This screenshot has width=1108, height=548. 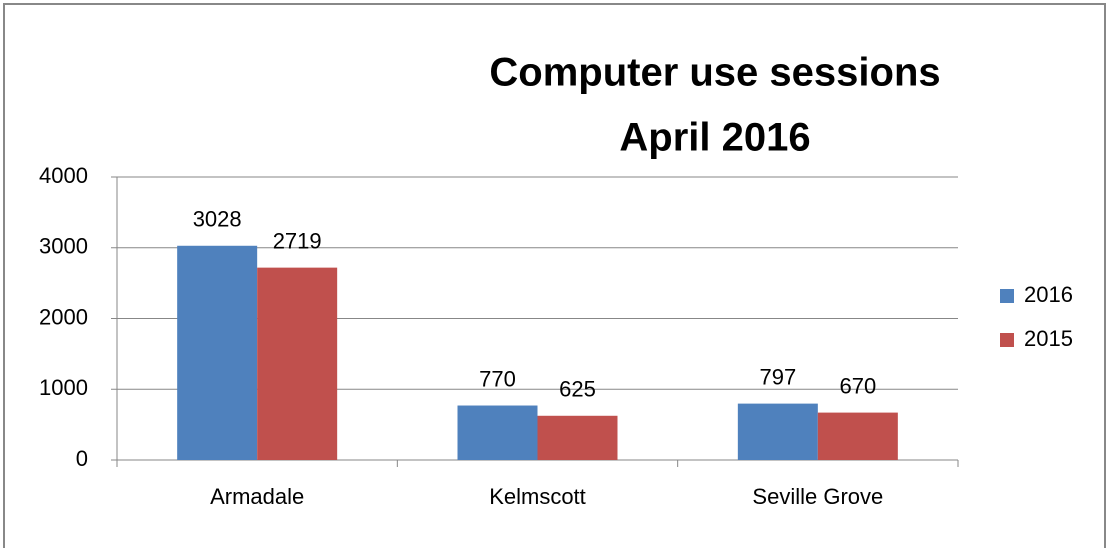 What do you see at coordinates (537, 496) in the screenshot?
I see `x-tick-label: Kelmscott` at bounding box center [537, 496].